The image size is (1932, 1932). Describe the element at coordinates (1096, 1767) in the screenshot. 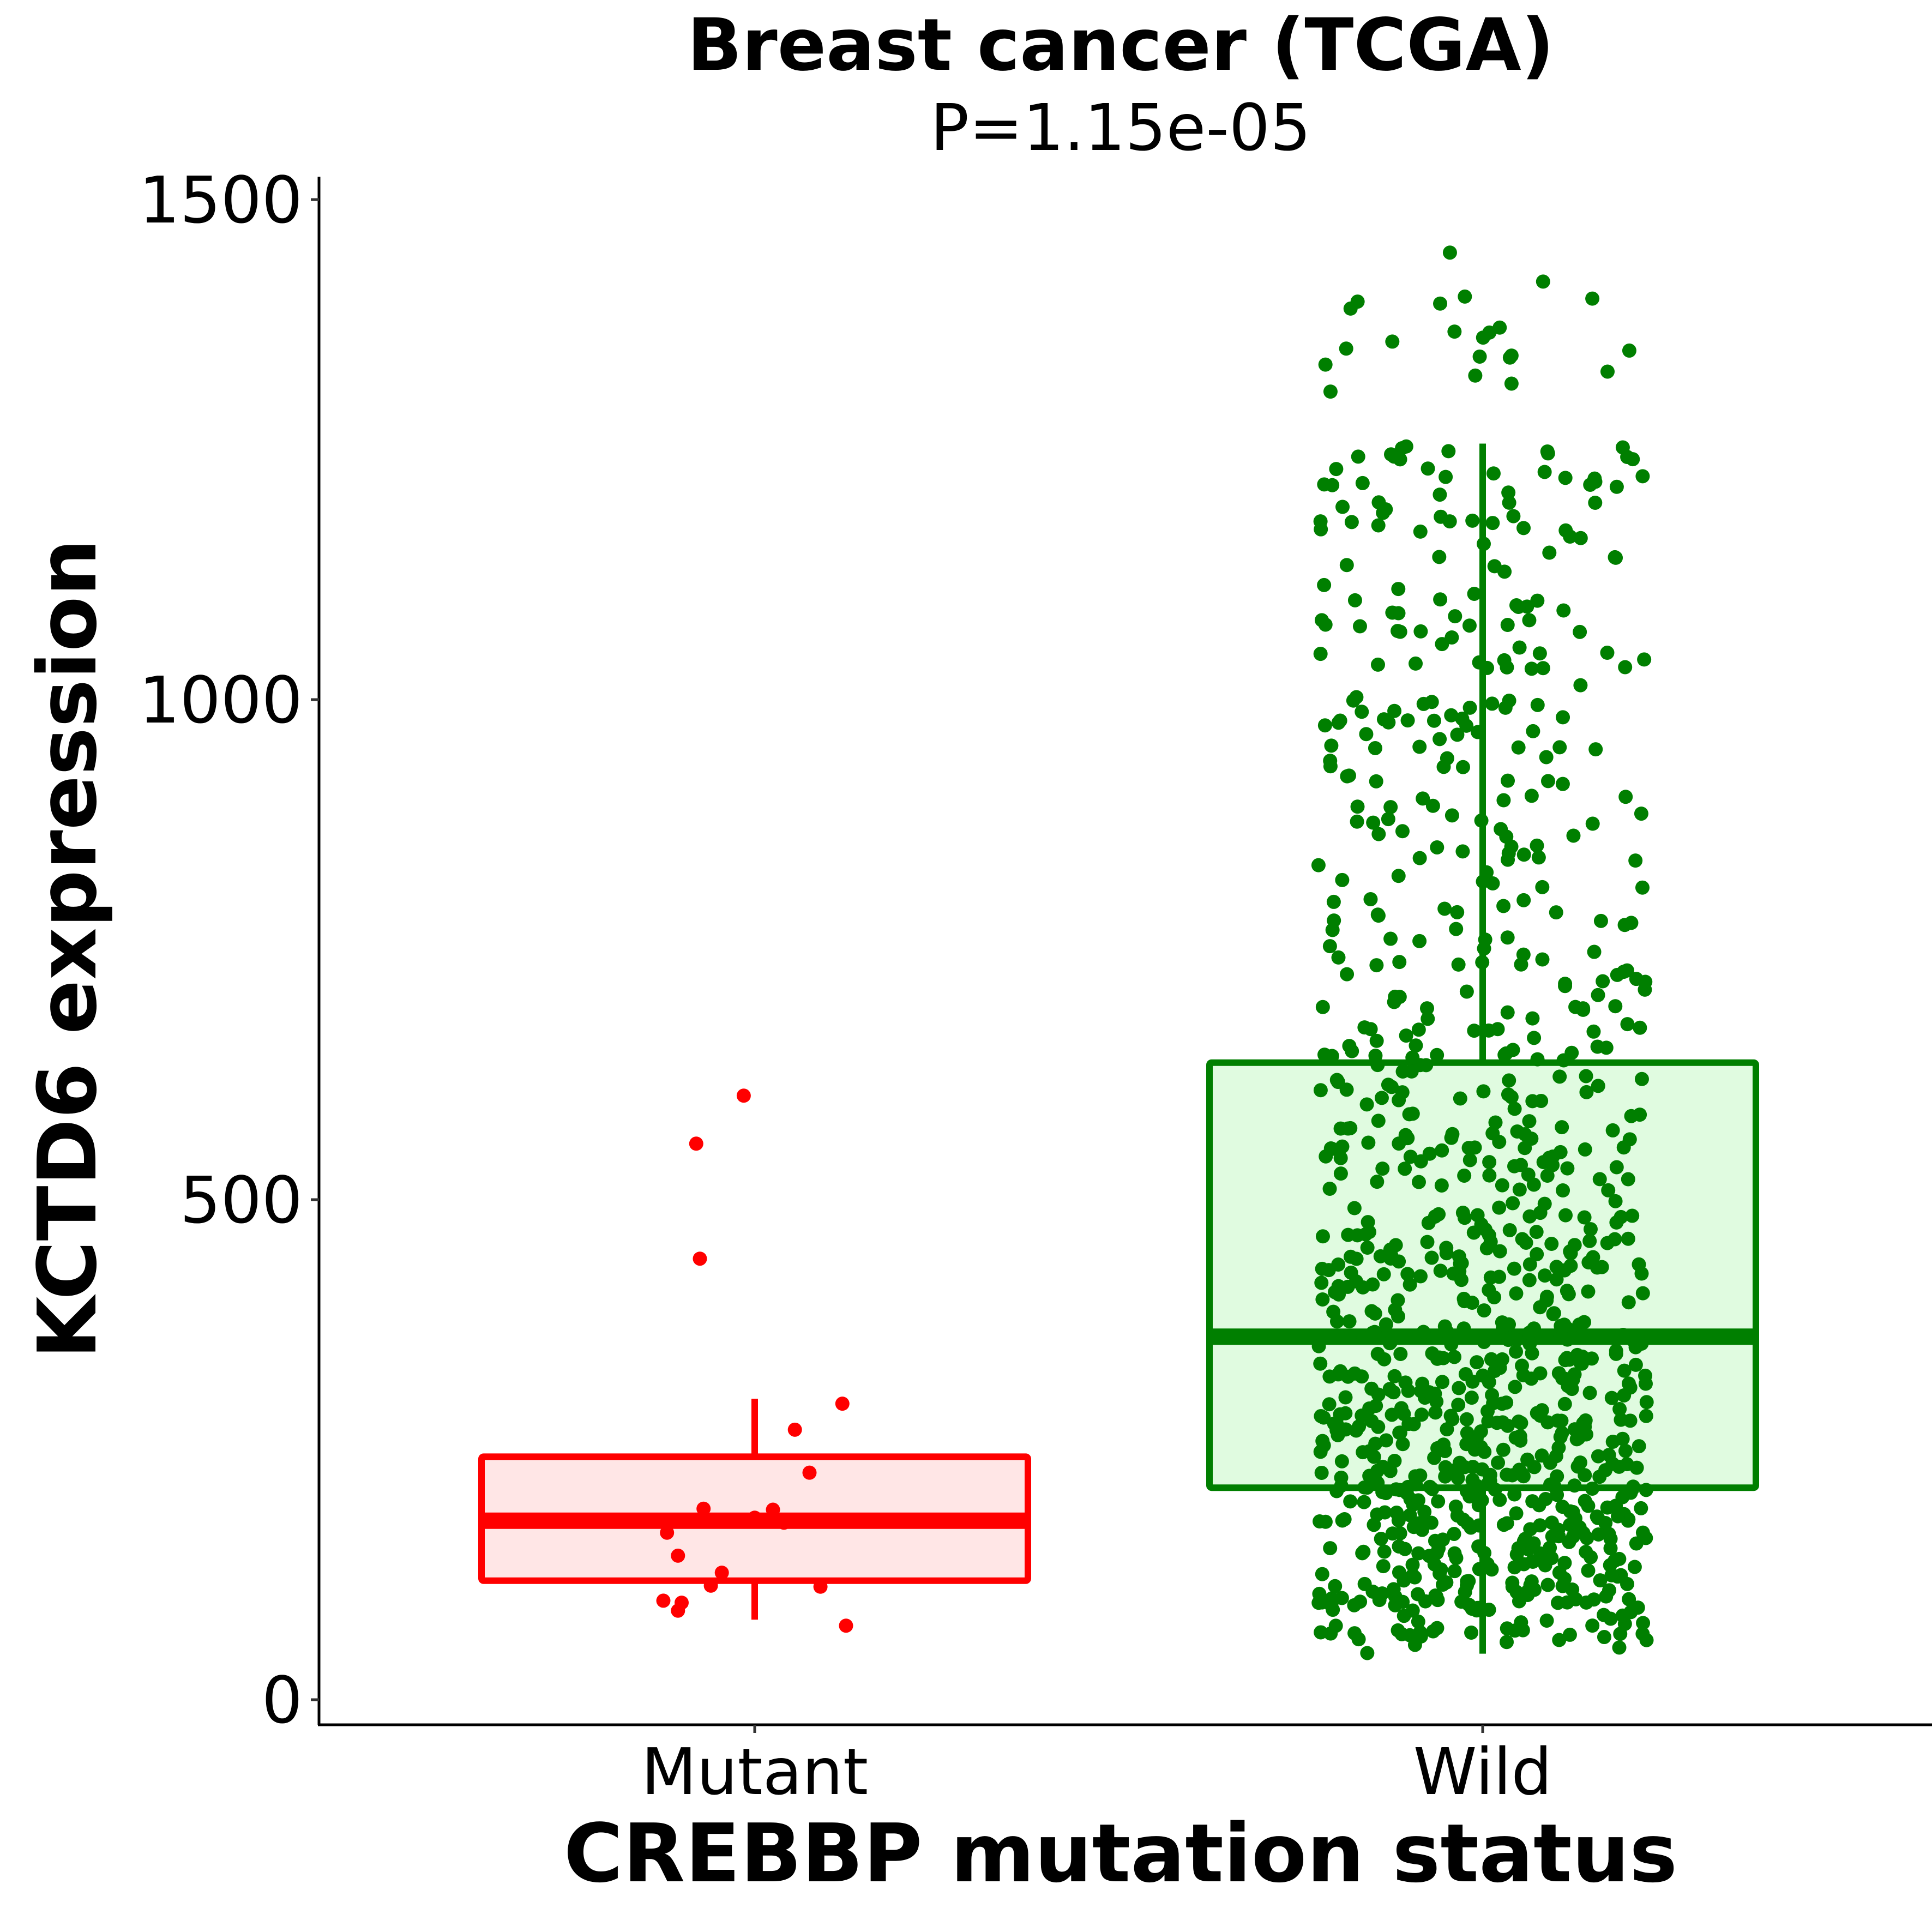

I see `x-axis-ticks: Mutant Wild` at that location.